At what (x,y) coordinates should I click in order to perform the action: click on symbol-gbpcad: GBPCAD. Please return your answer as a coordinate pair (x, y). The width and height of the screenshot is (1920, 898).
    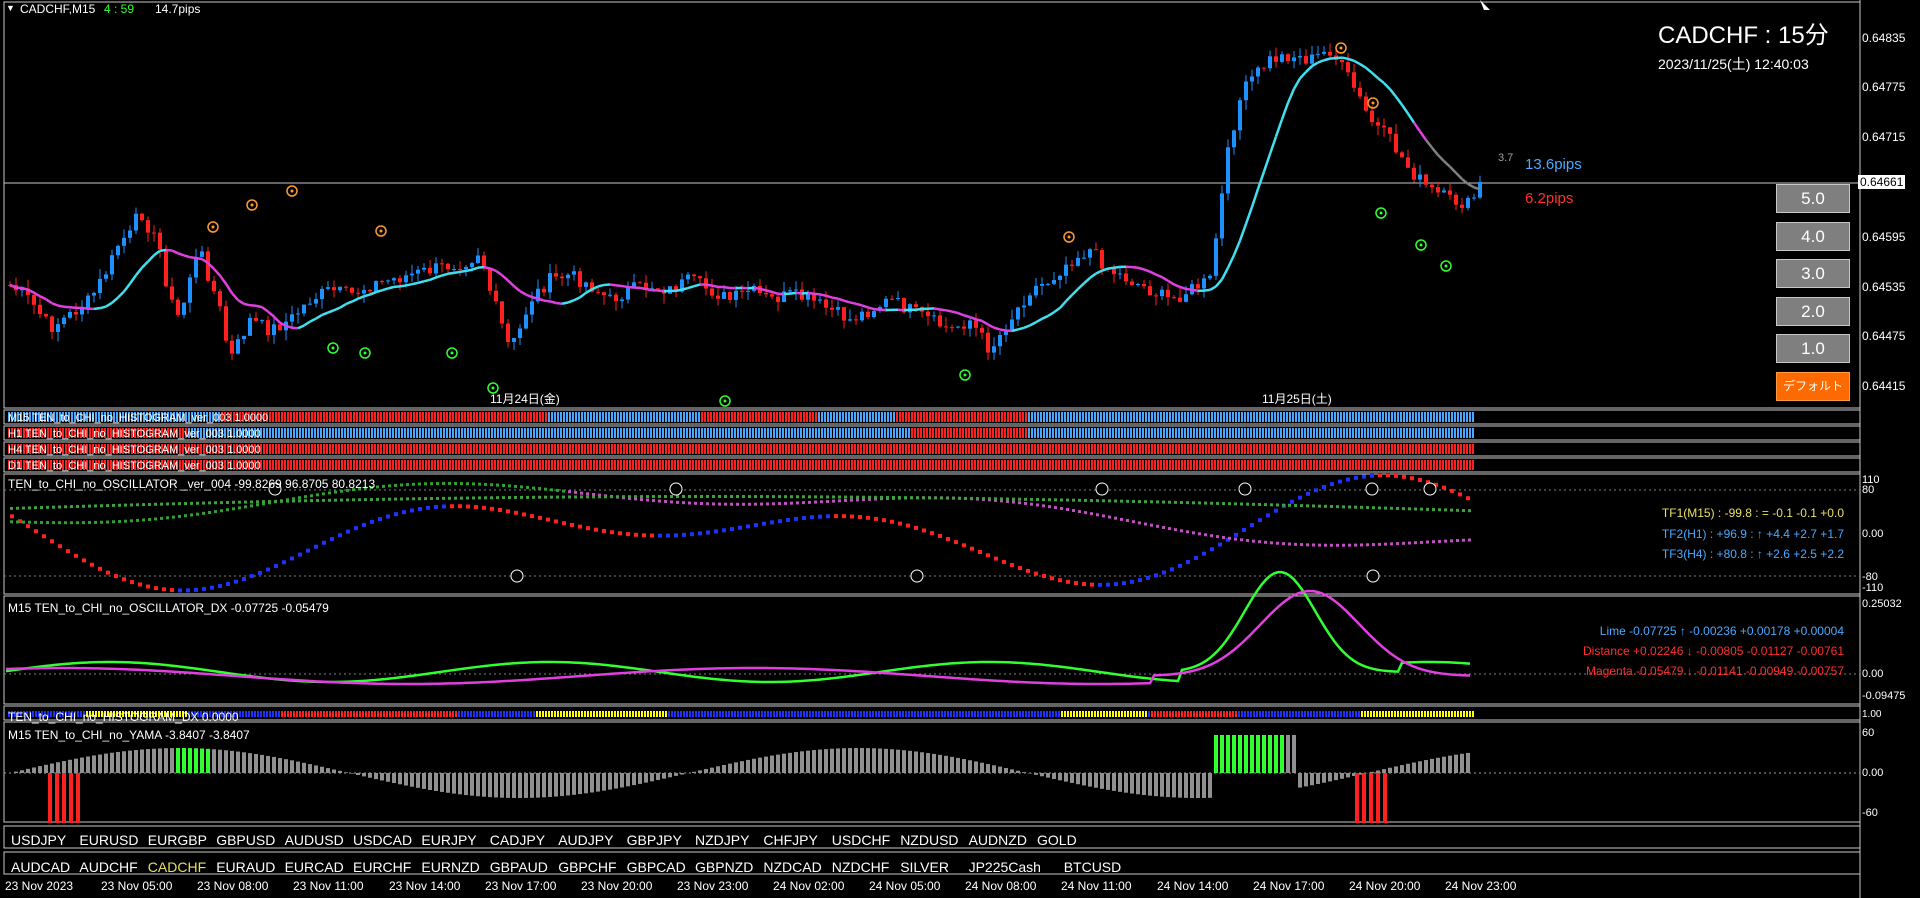
    Looking at the image, I should click on (656, 867).